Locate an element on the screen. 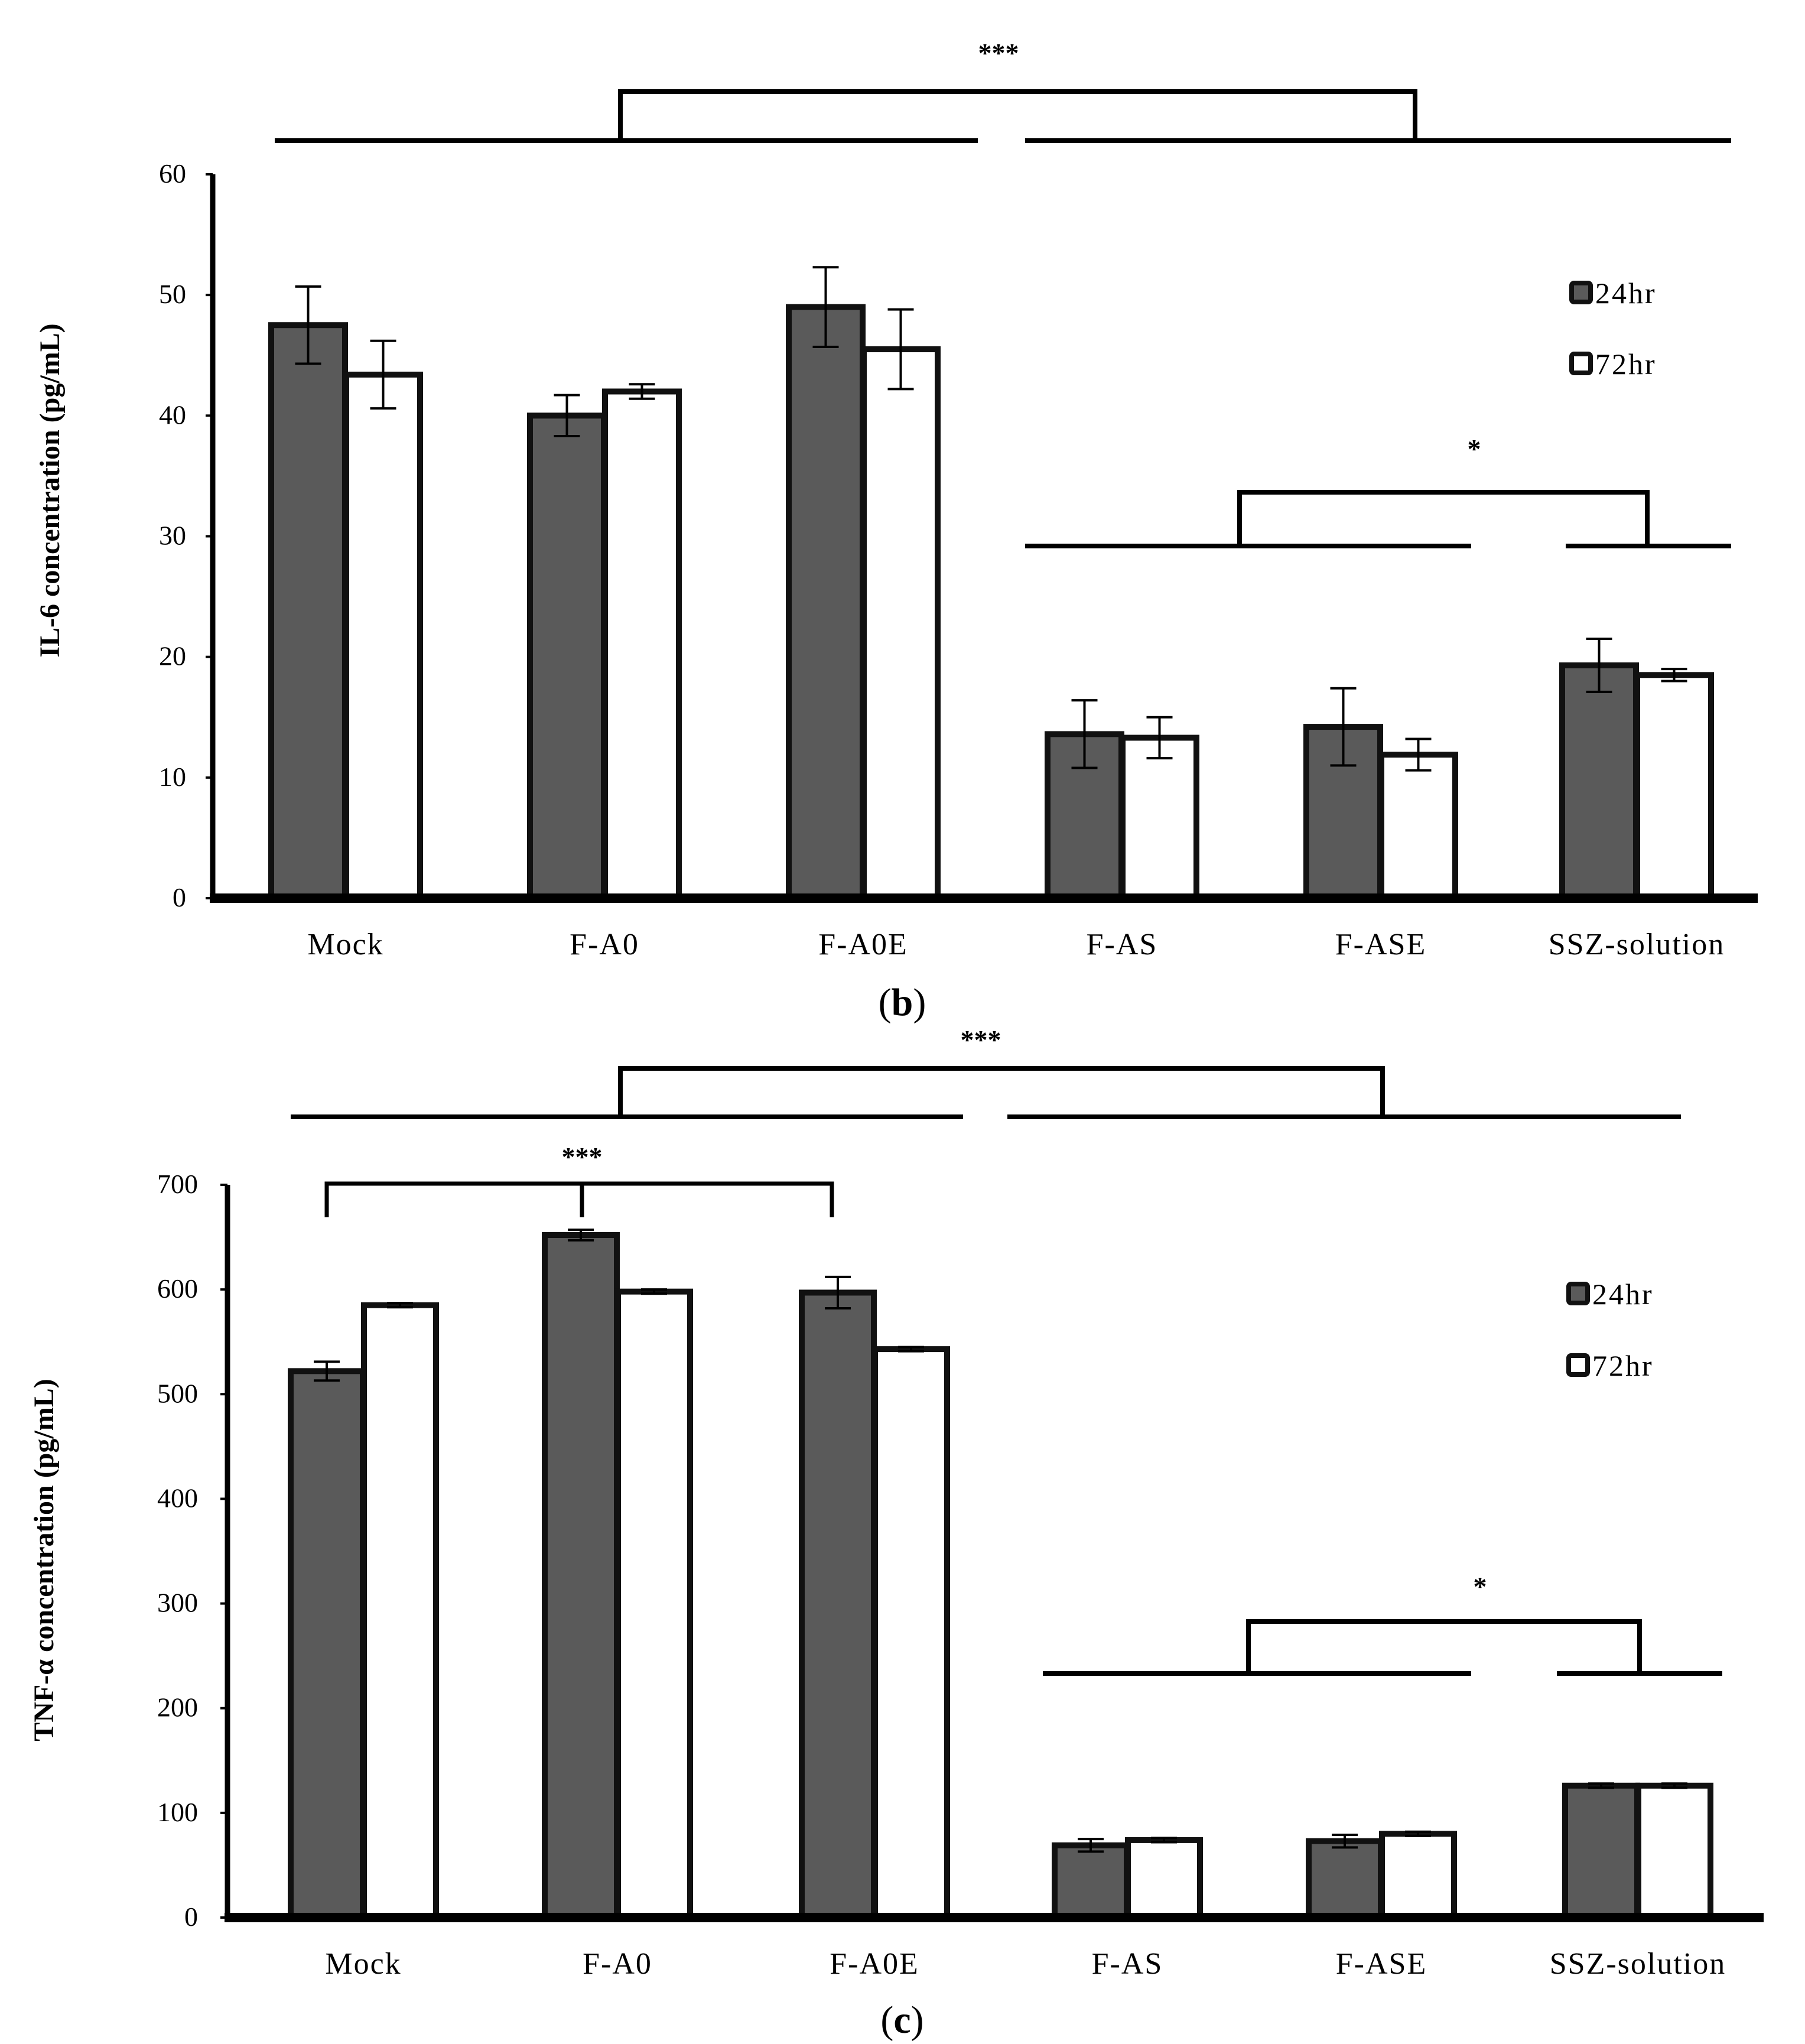 The image size is (1805, 2044). y-tick-label: 20 is located at coordinates (172, 656).